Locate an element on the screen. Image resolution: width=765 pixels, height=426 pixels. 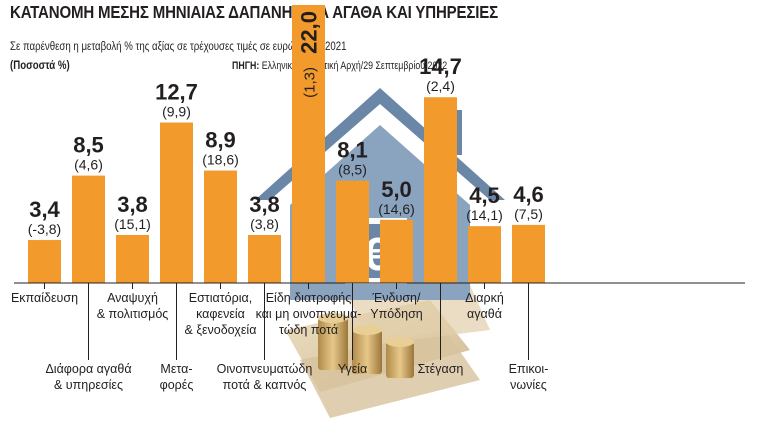
value-label: 4,6 is located at coordinates (528, 194).